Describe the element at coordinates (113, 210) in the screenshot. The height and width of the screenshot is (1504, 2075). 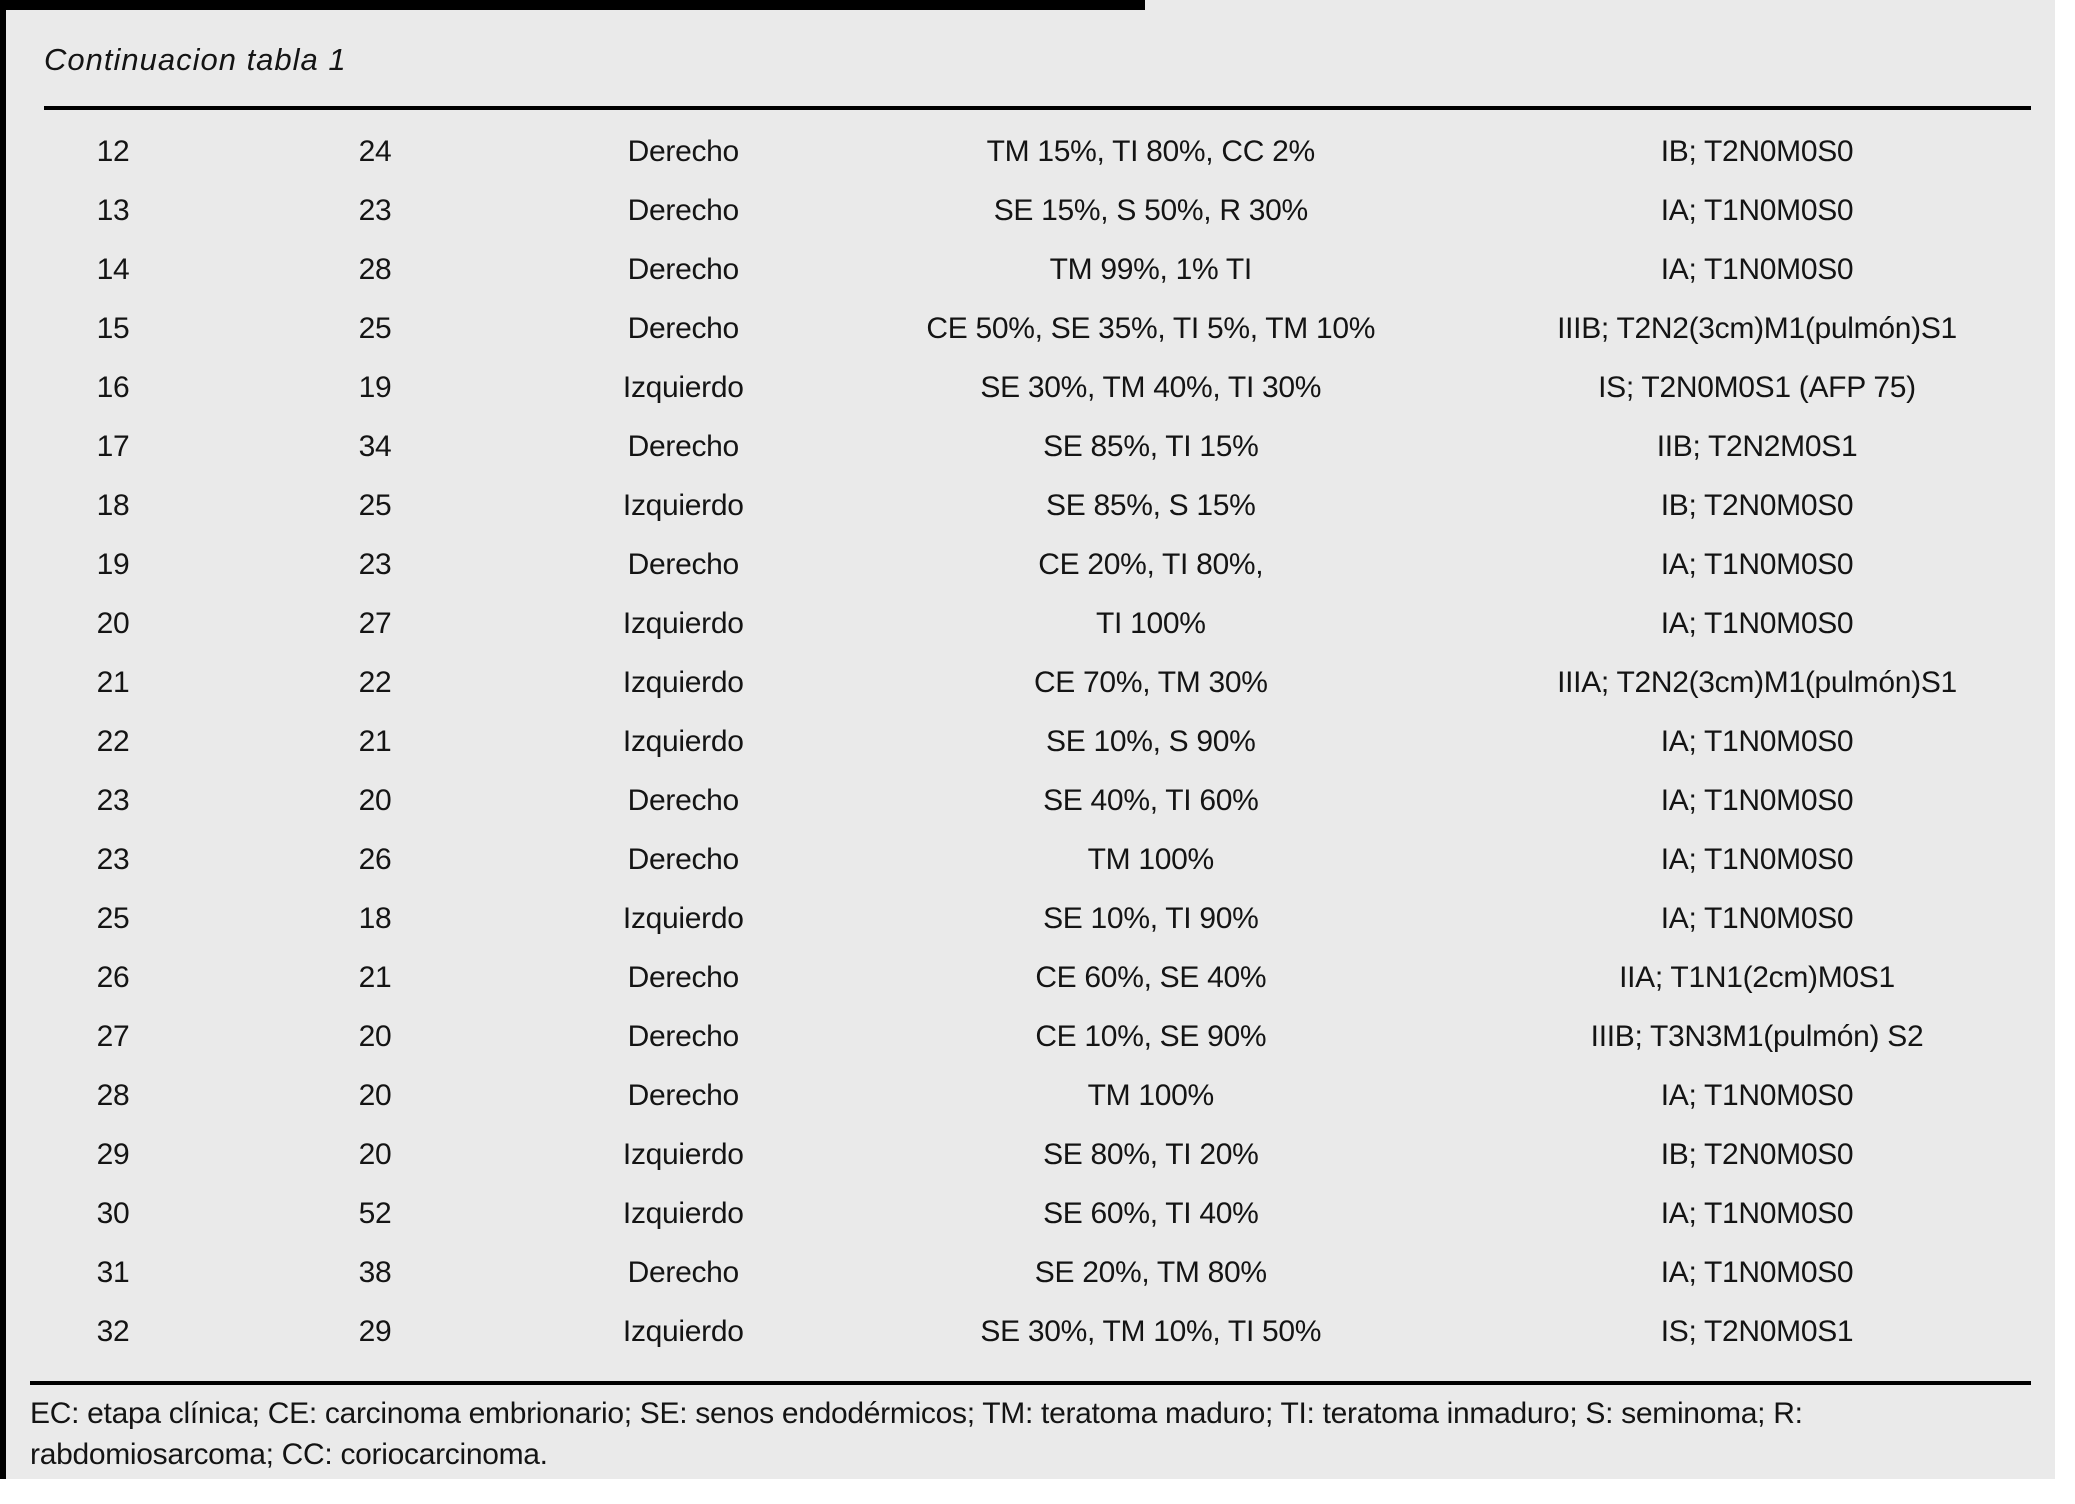
I see `cell-case-number: 13` at that location.